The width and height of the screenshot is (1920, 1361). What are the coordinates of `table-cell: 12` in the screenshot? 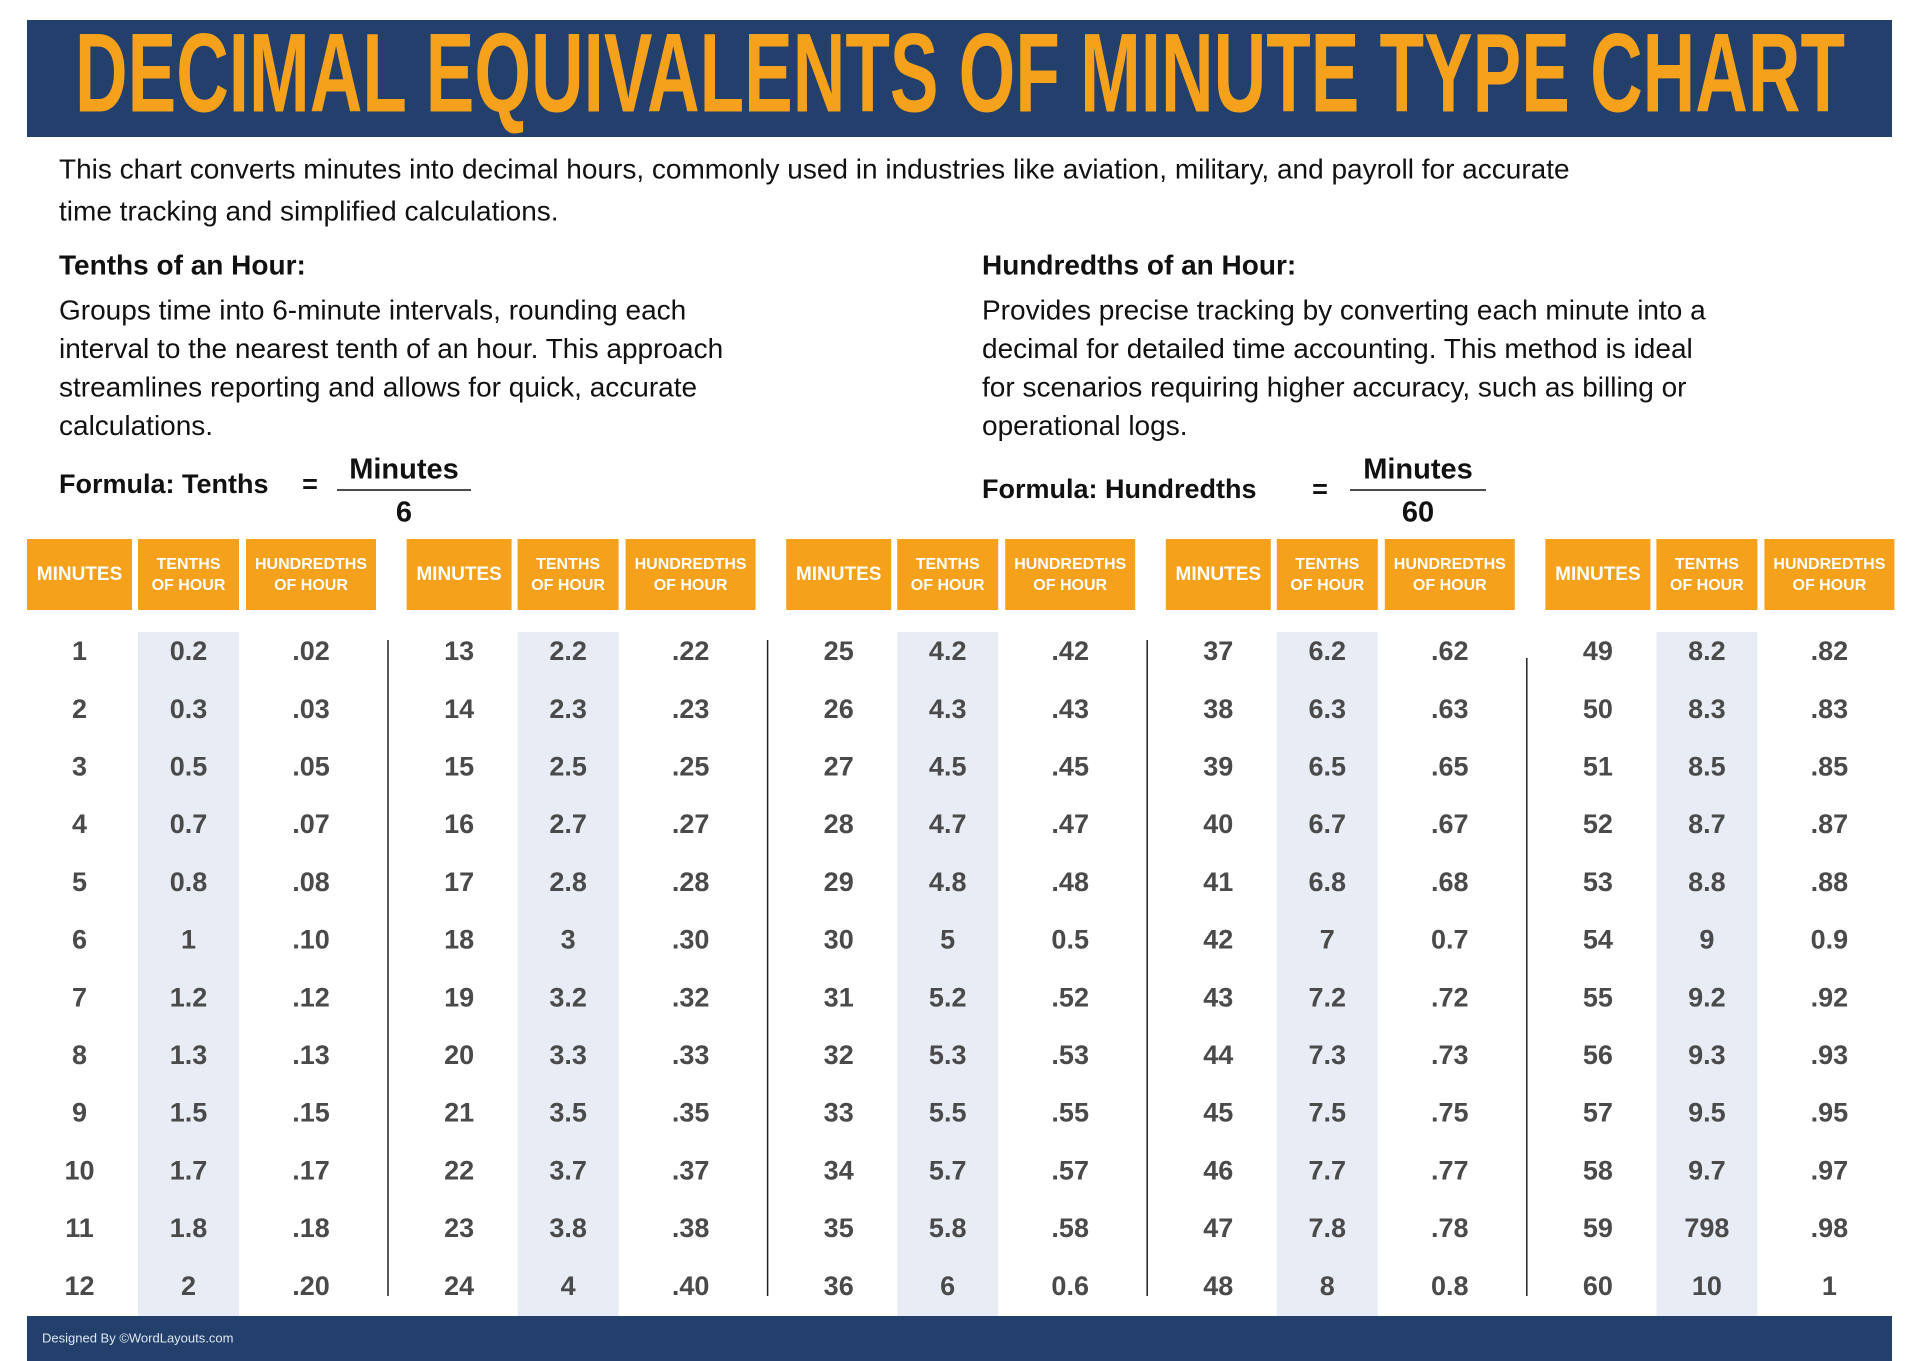 It's located at (79, 1286).